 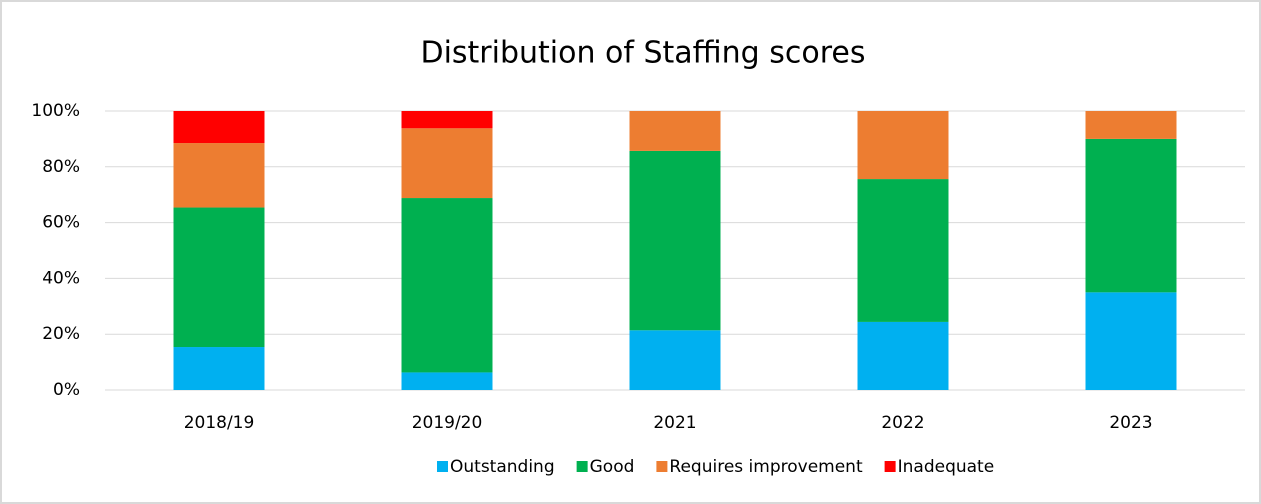 I want to click on x-tick-label: 2019/20, so click(x=447, y=423).